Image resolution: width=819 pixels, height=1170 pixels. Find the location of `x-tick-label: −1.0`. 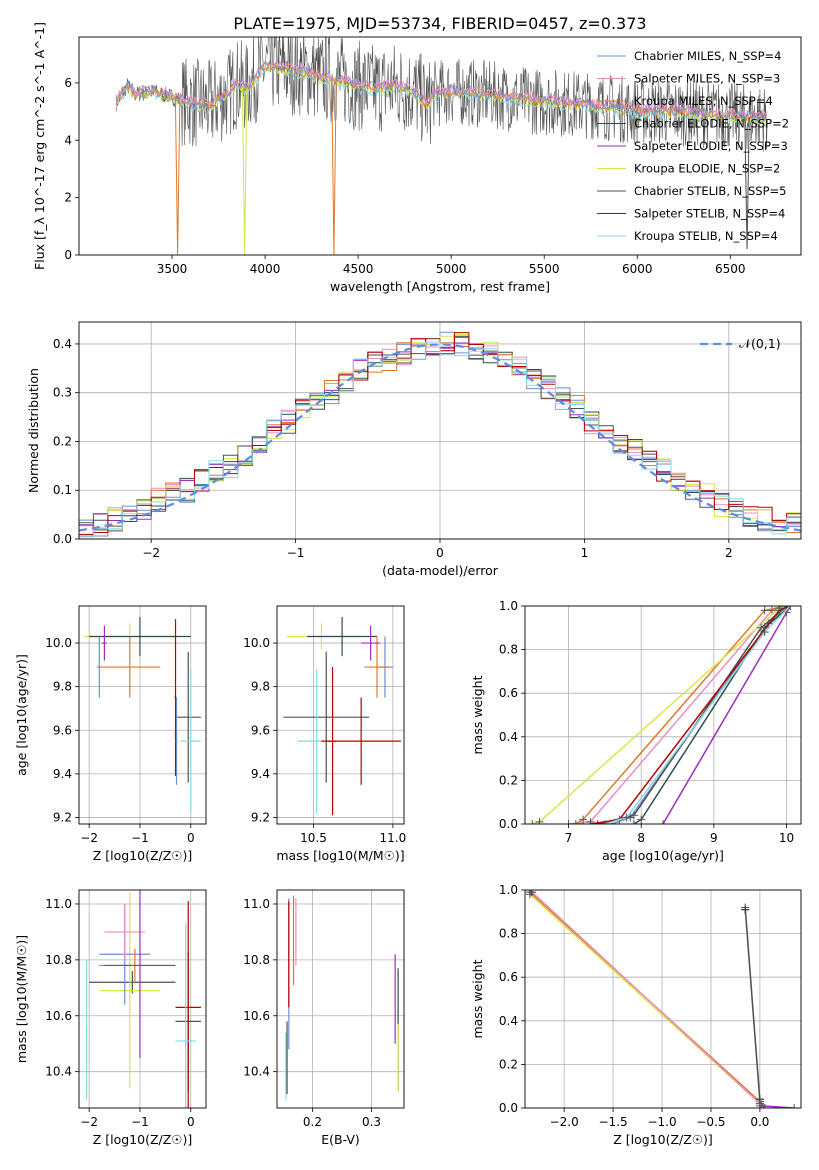

x-tick-label: −1.0 is located at coordinates (661, 1122).